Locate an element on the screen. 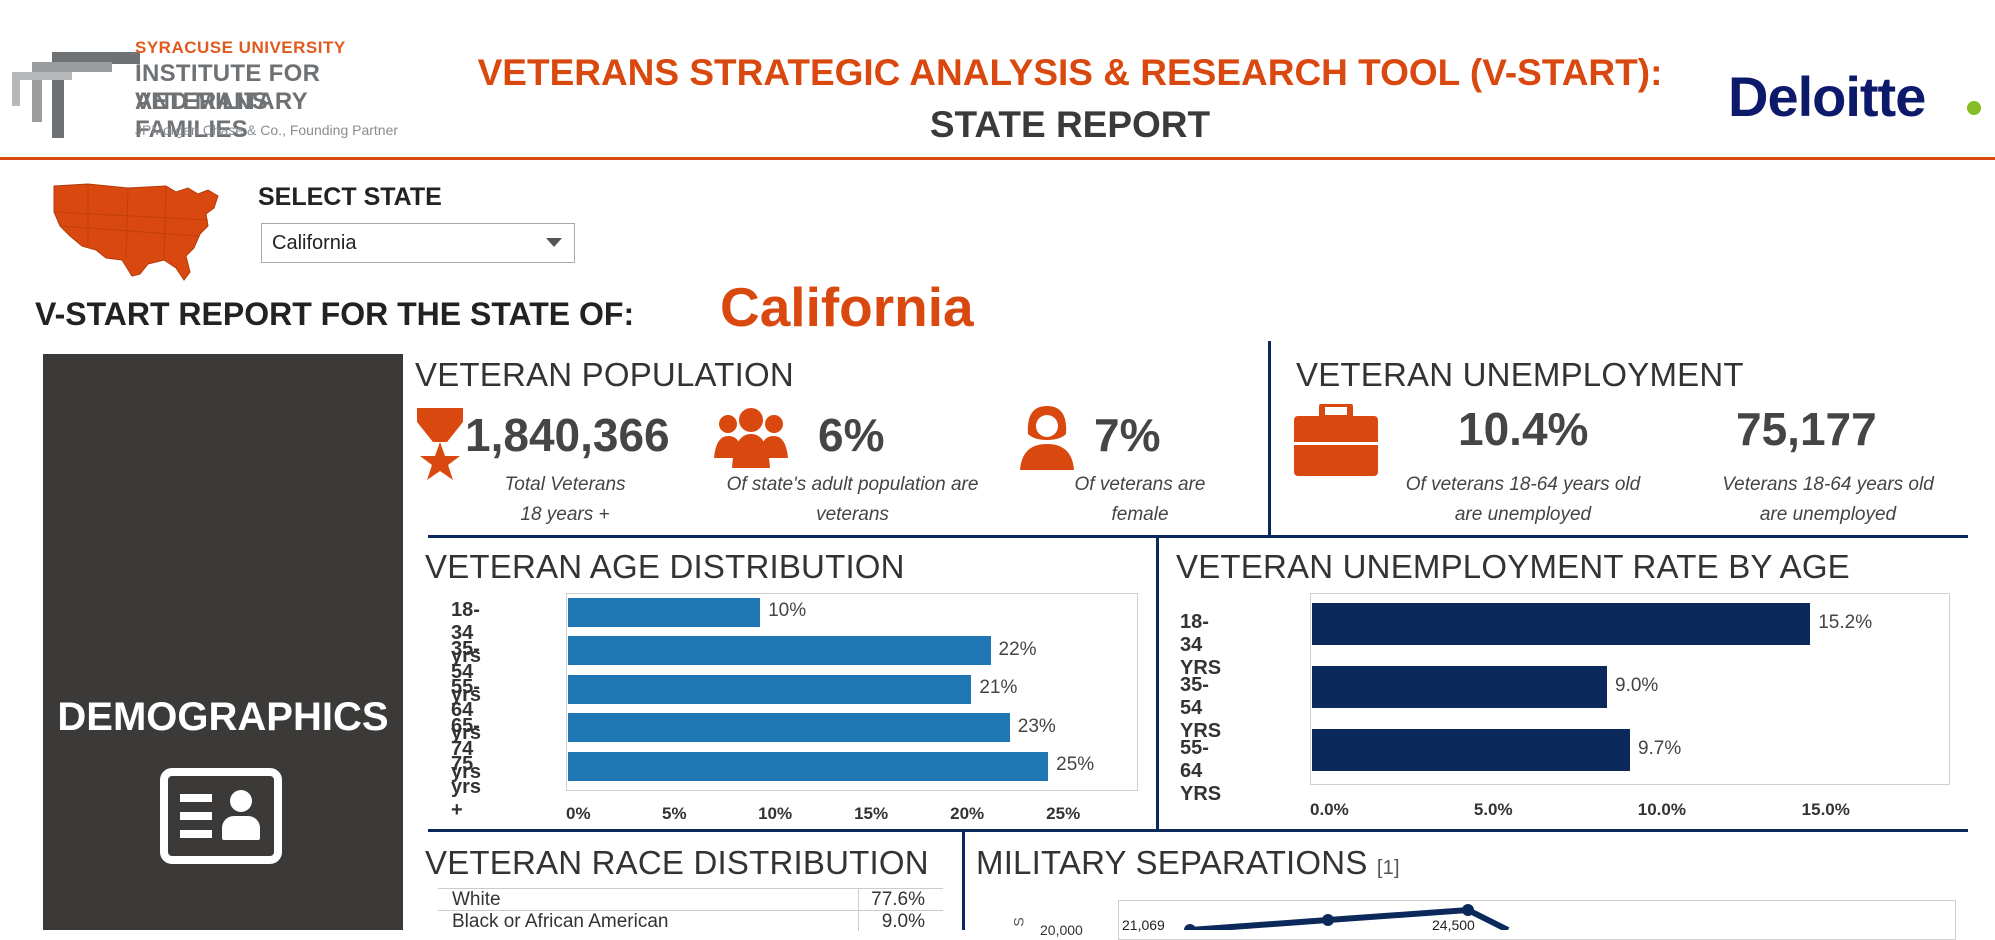 The image size is (1995, 940). female-share-value: 7% is located at coordinates (1127, 435).